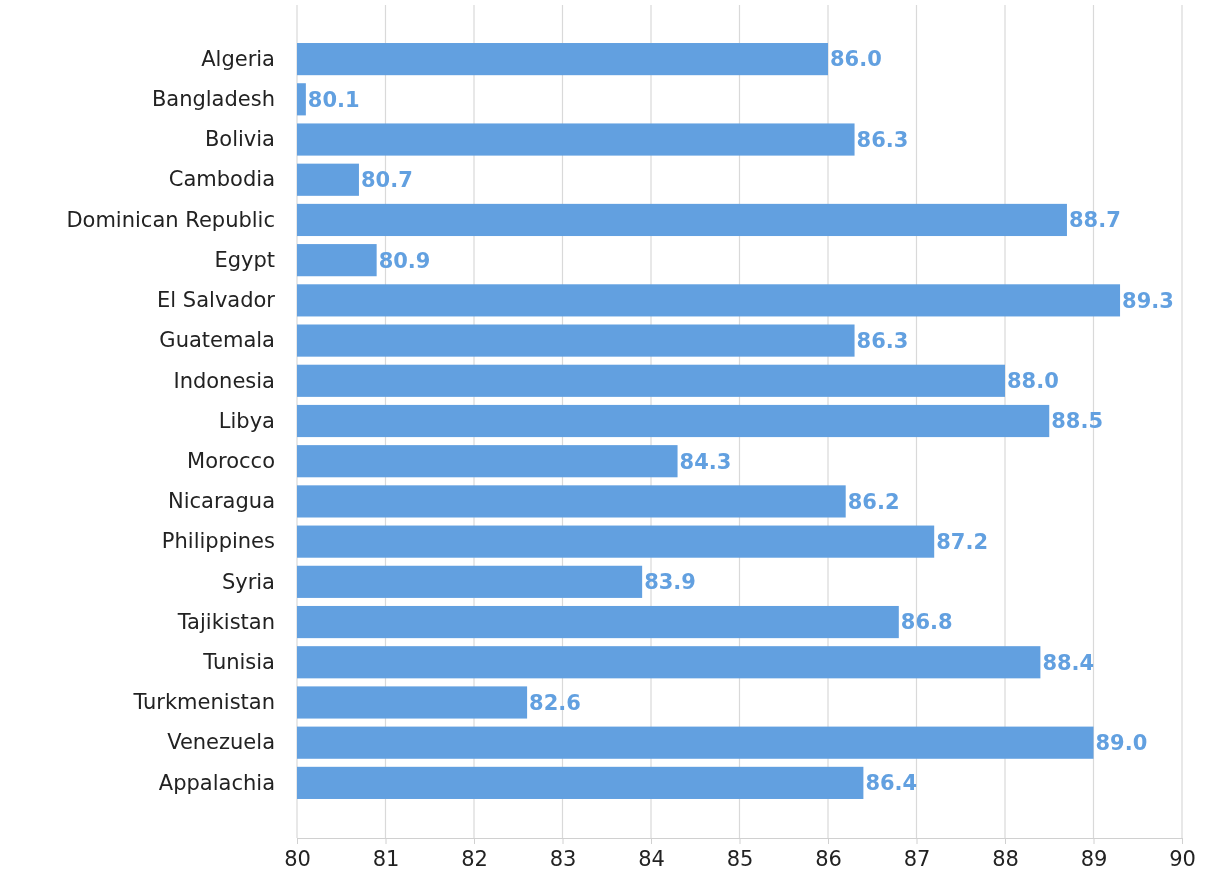  I want to click on data-label: 89.0, so click(1121, 743).